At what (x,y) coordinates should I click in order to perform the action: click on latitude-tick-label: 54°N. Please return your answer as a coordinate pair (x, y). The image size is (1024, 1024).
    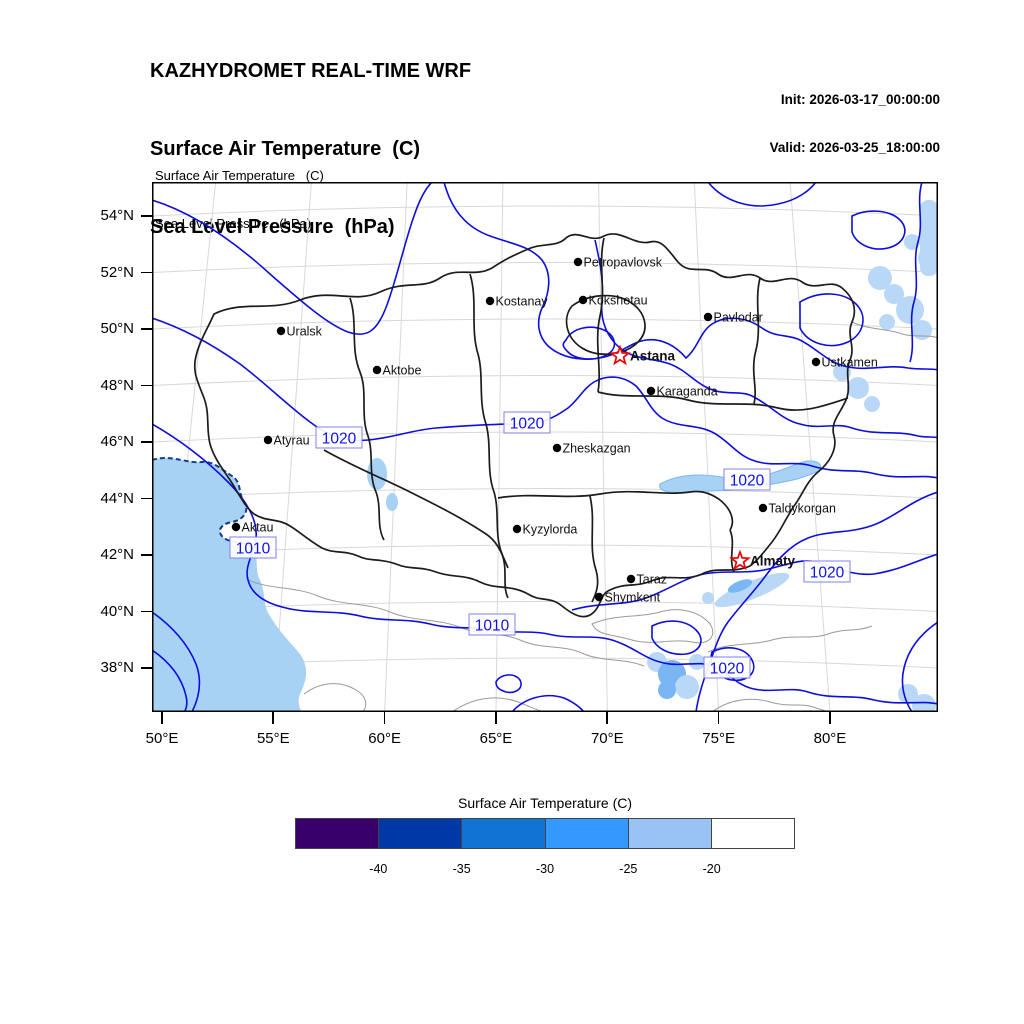
    Looking at the image, I should click on (117, 215).